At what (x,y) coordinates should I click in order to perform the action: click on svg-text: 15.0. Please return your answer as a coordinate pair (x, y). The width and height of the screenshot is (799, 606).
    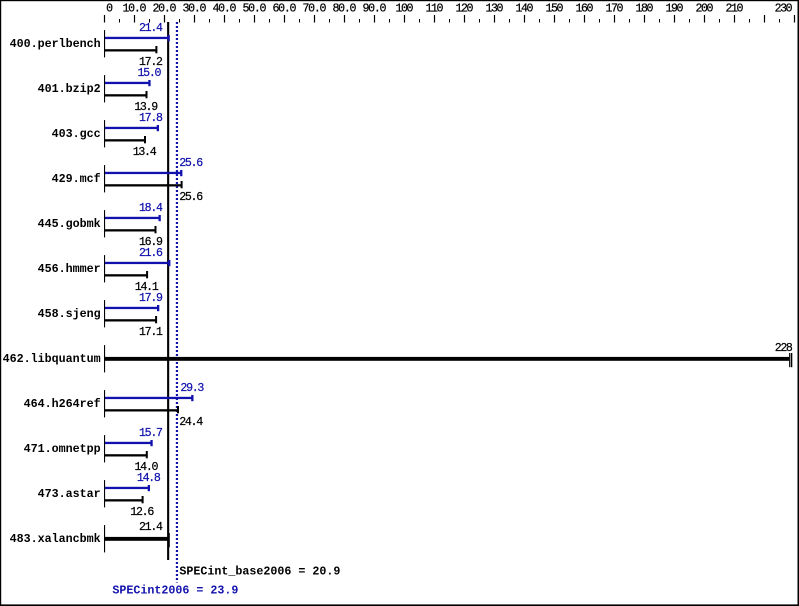
    Looking at the image, I should click on (150, 73).